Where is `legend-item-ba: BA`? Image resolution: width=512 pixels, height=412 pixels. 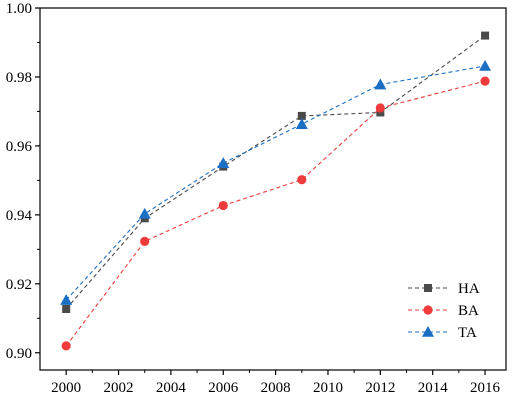 legend-item-ba: BA is located at coordinates (443, 311).